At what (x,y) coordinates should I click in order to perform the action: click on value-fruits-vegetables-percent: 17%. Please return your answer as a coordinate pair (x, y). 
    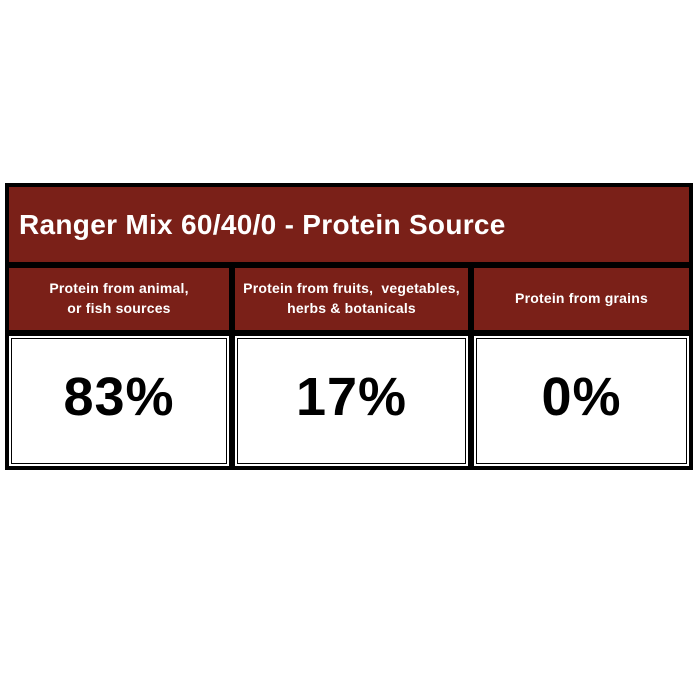
    Looking at the image, I should click on (351, 397).